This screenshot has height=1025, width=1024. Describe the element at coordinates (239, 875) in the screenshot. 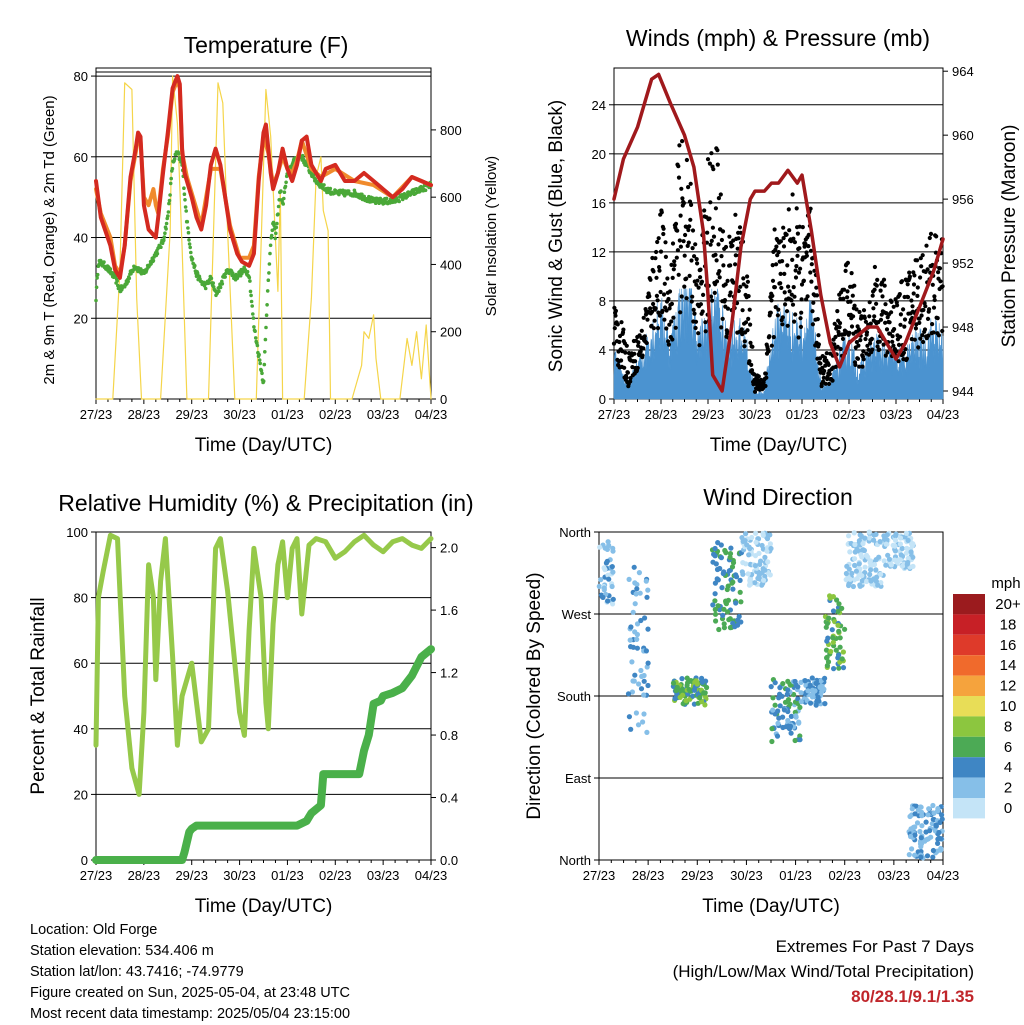

I see `x-tick-label: 30/23` at that location.